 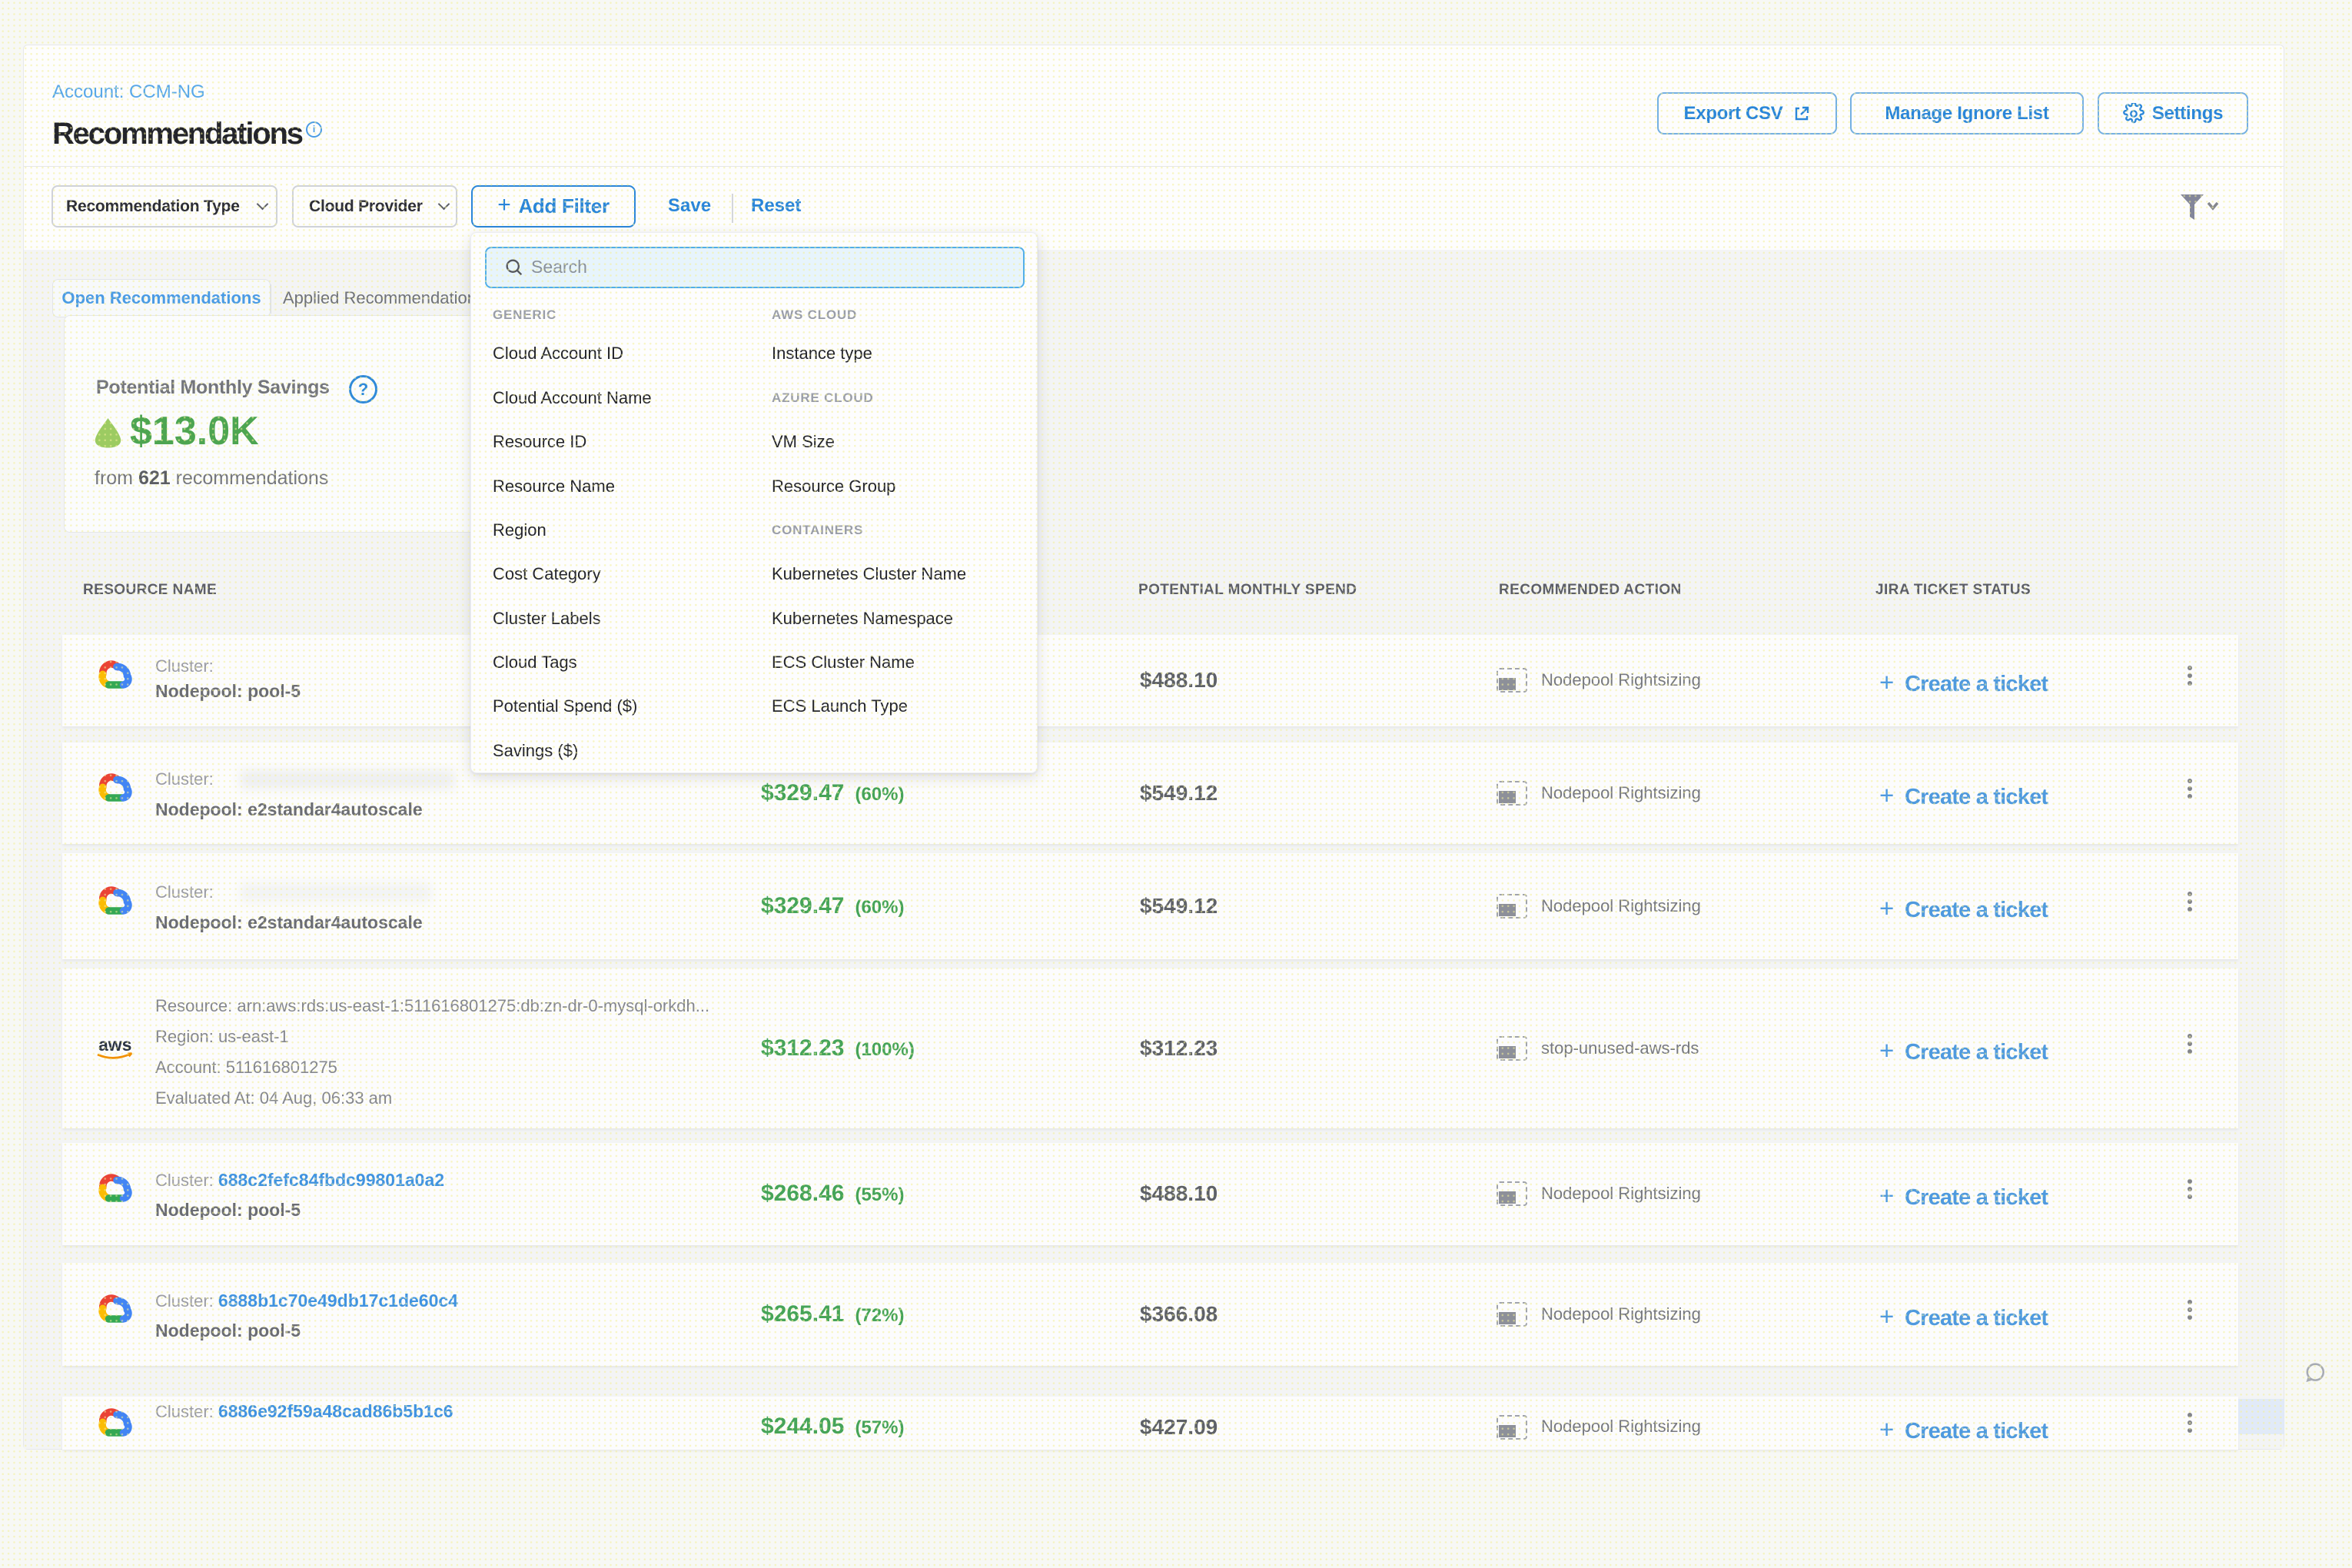 I want to click on svg-text: aws, so click(x=115, y=1045).